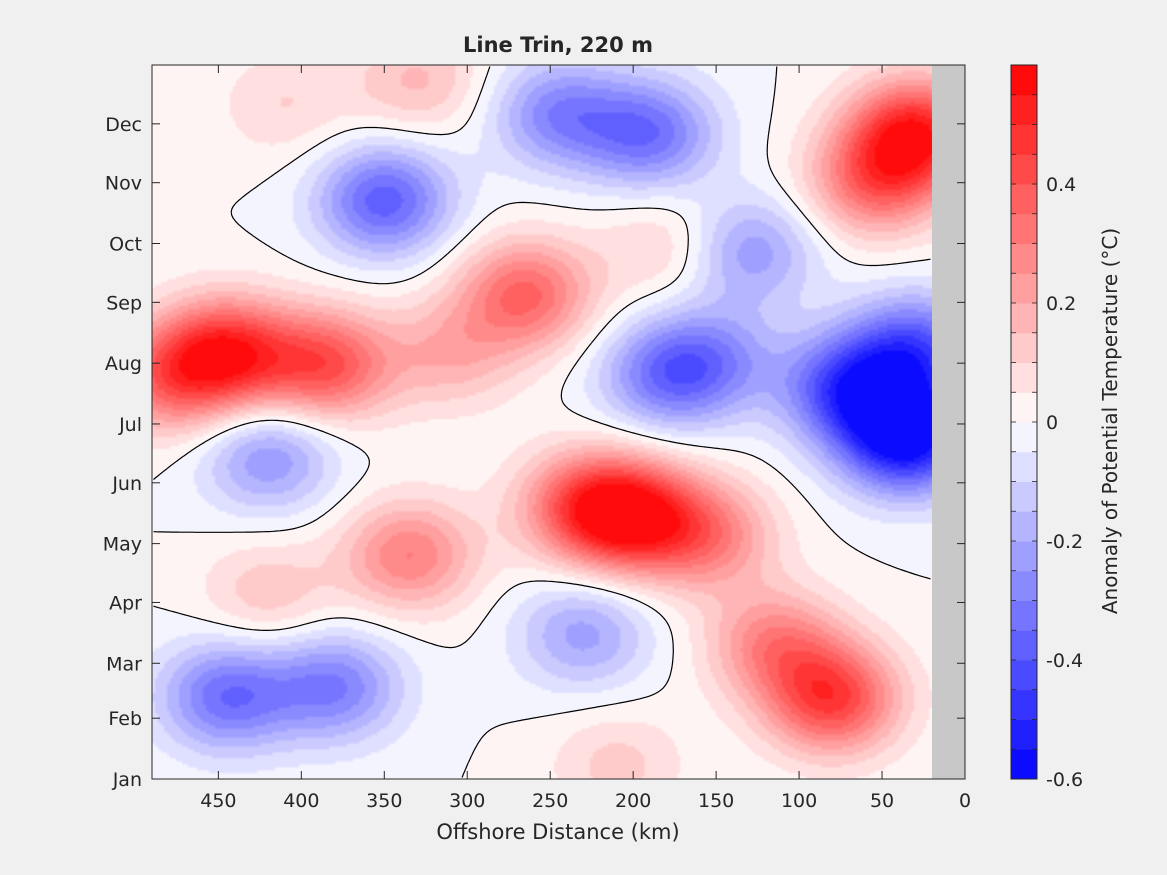 The height and width of the screenshot is (875, 1167). Describe the element at coordinates (1064, 780) in the screenshot. I see `colorbar-tick-label: -0.6` at that location.